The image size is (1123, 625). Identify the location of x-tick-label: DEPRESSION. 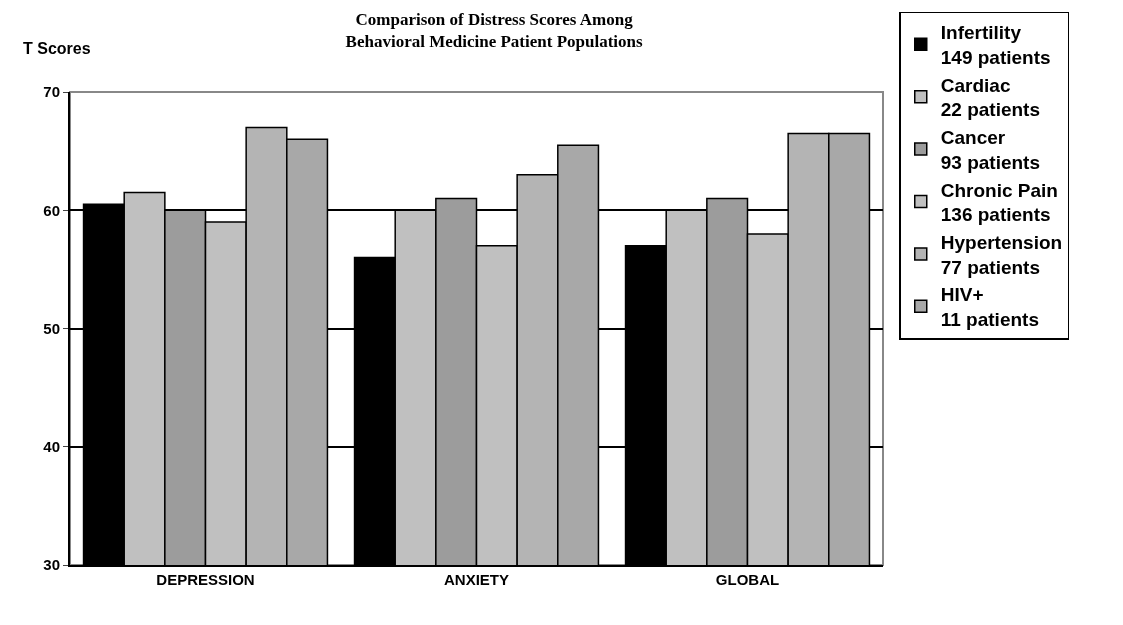
(205, 579).